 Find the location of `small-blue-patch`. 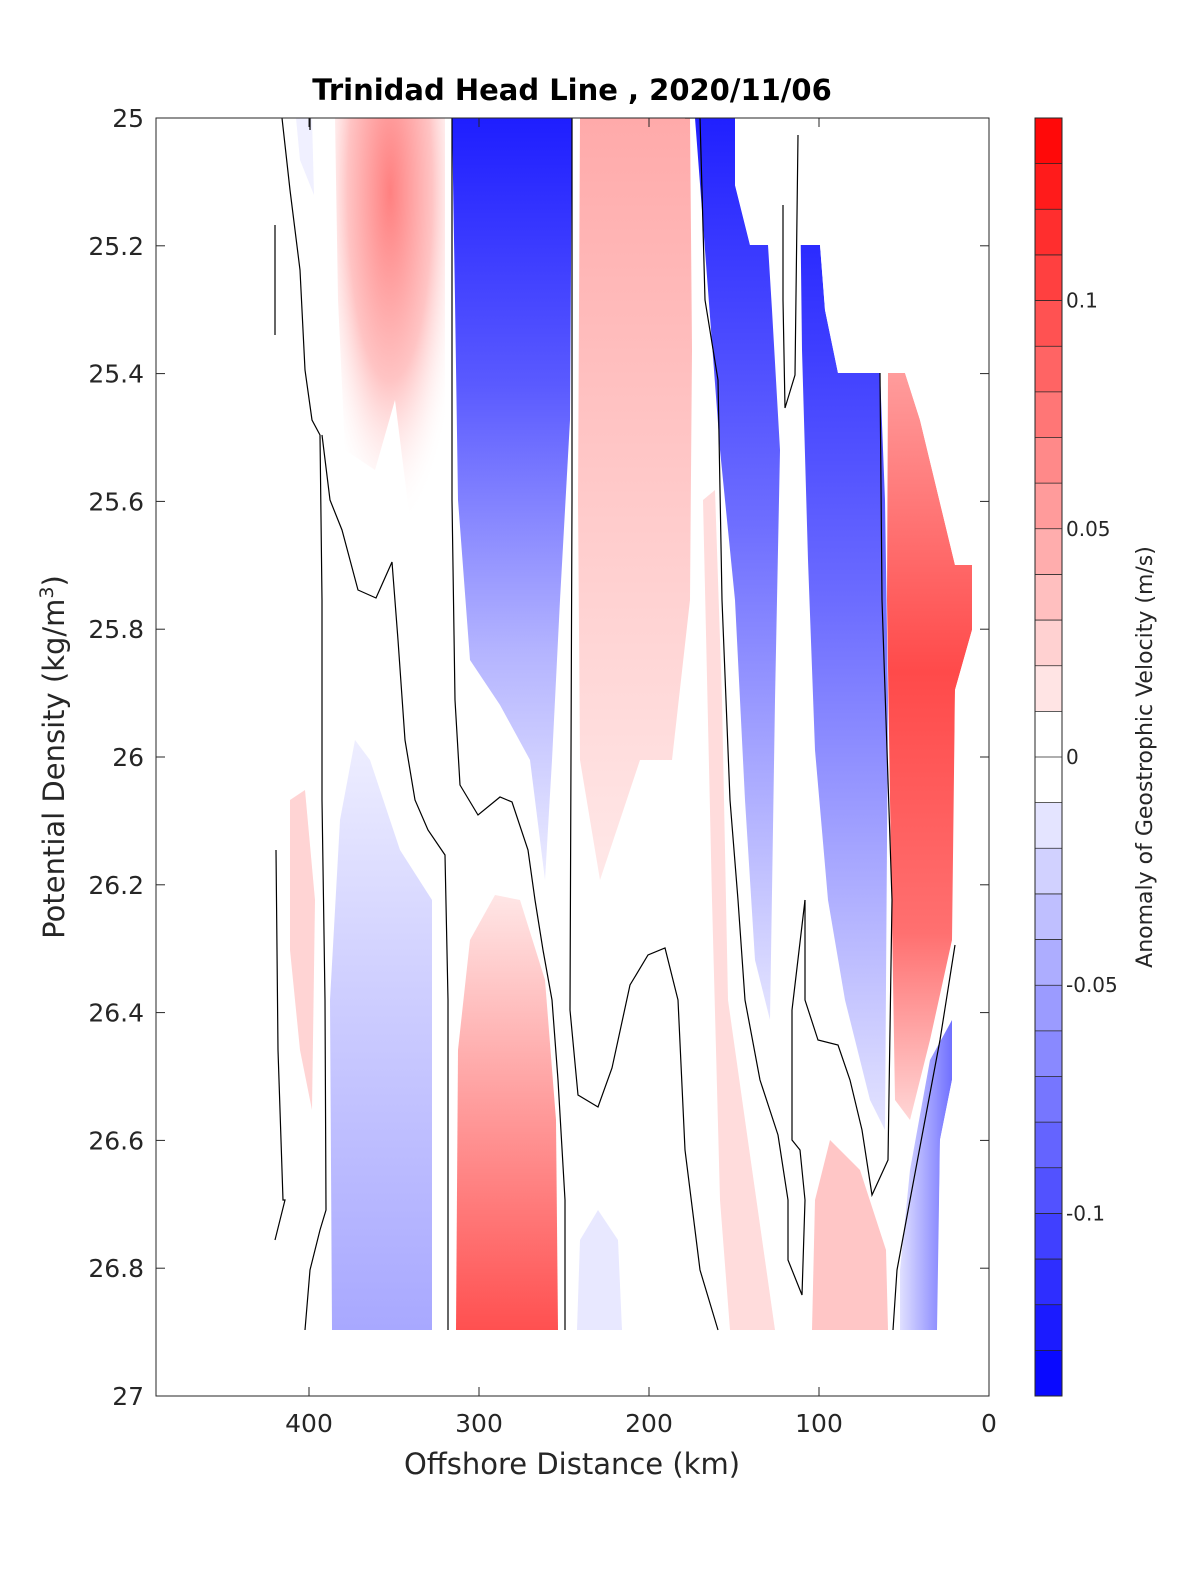

small-blue-patch is located at coordinates (599, 1270).